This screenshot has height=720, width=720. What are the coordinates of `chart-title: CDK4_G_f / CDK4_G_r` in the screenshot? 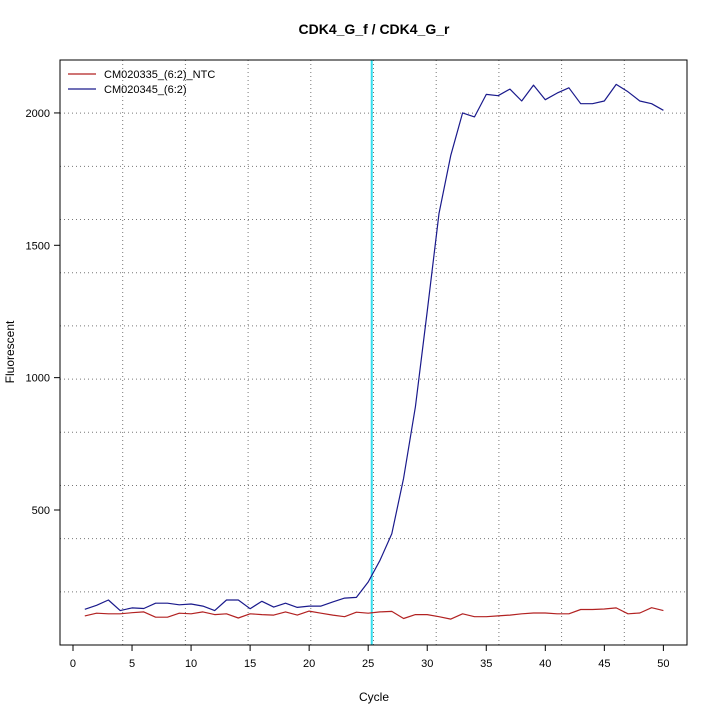 It's located at (374, 29).